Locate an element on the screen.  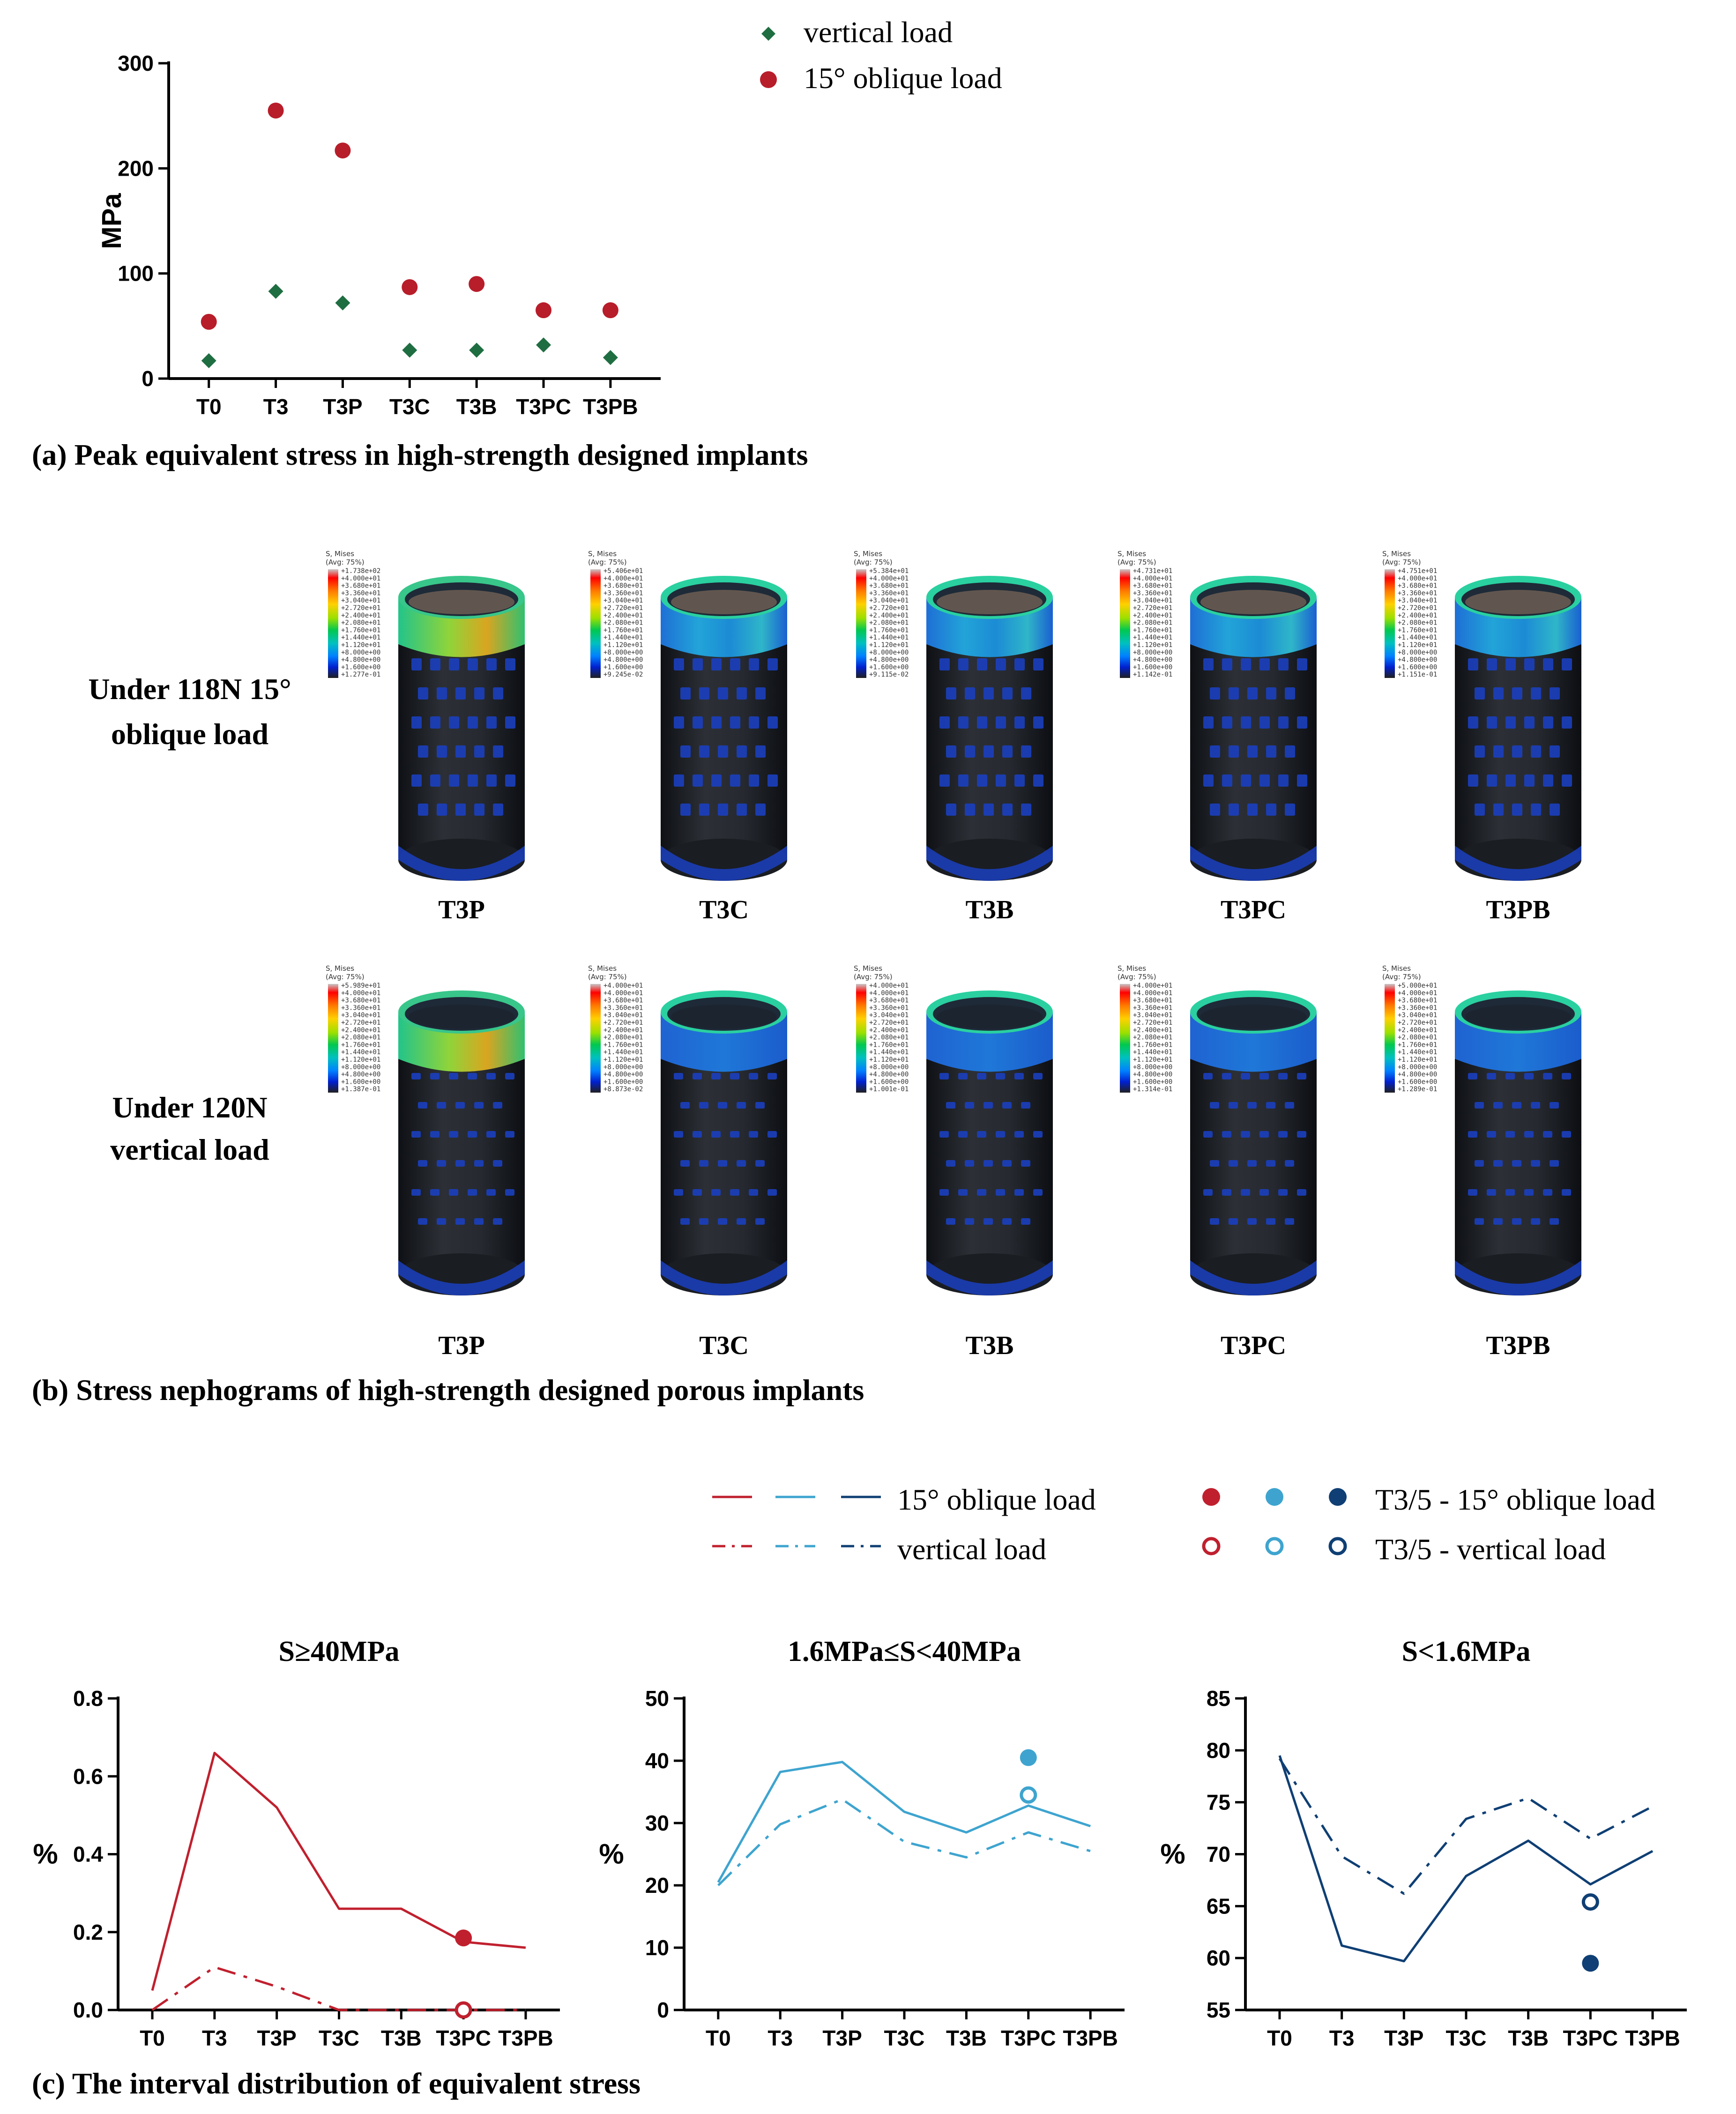
y-tick-label: 10 is located at coordinates (657, 1948).